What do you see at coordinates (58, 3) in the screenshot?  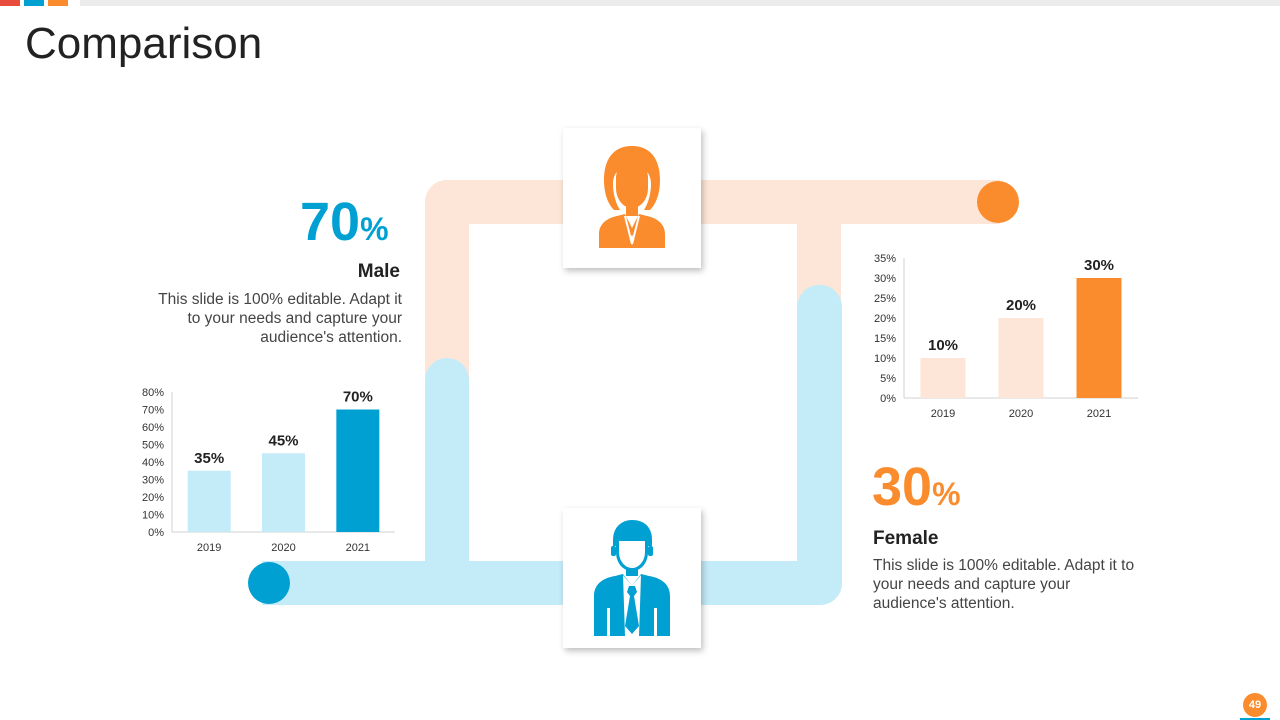 I see `accent-orange` at bounding box center [58, 3].